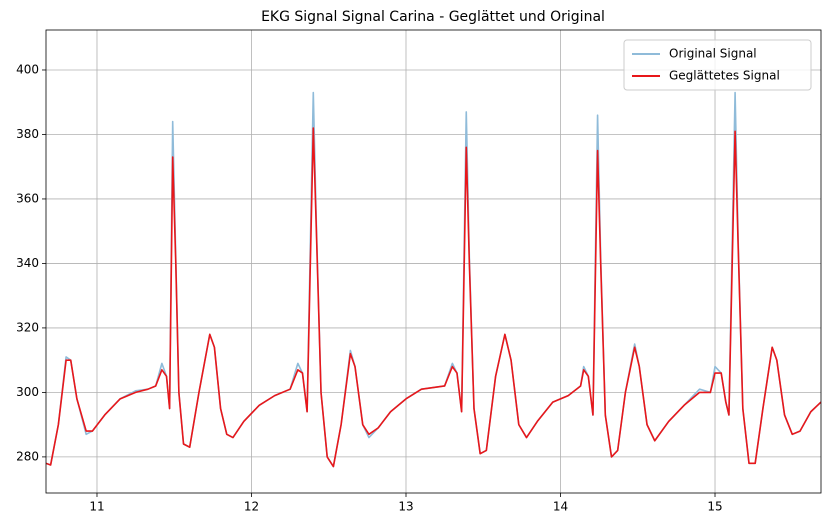  I want to click on y-tick-label: 380, so click(27, 134).